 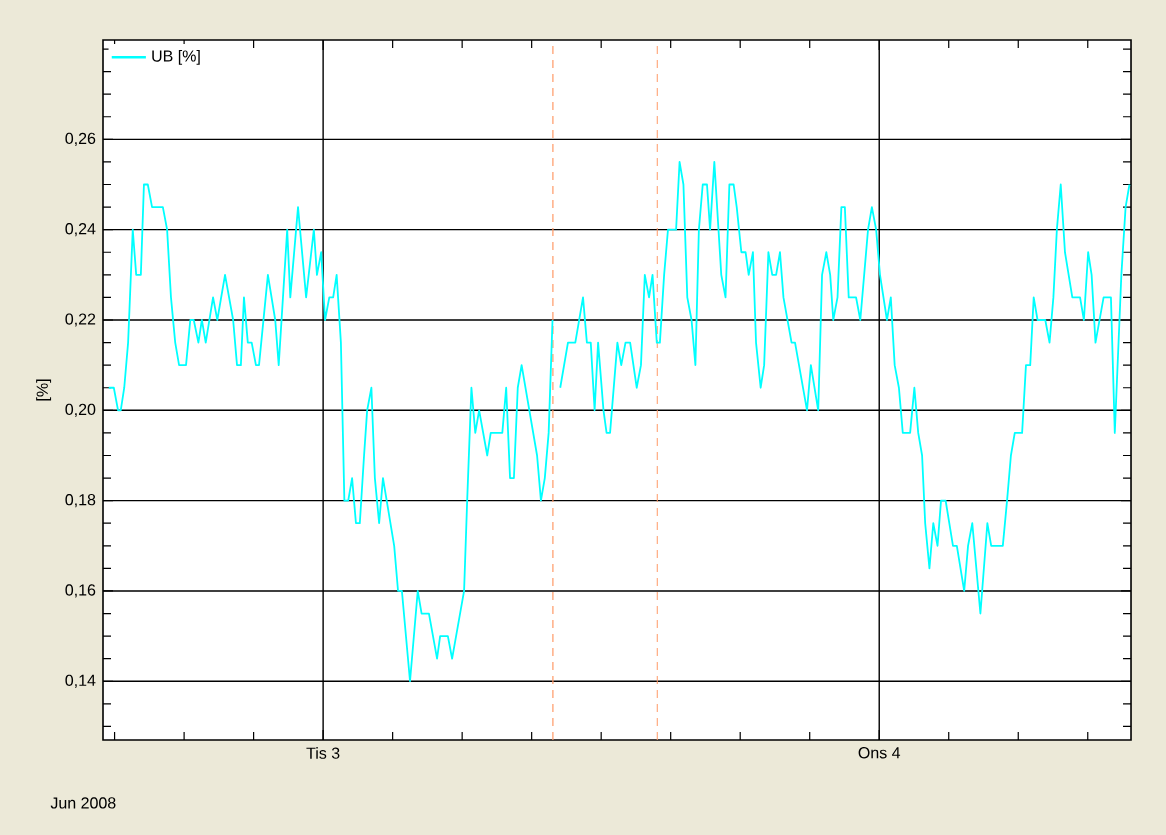 What do you see at coordinates (80, 139) in the screenshot?
I see `y-tick-label: 0,26` at bounding box center [80, 139].